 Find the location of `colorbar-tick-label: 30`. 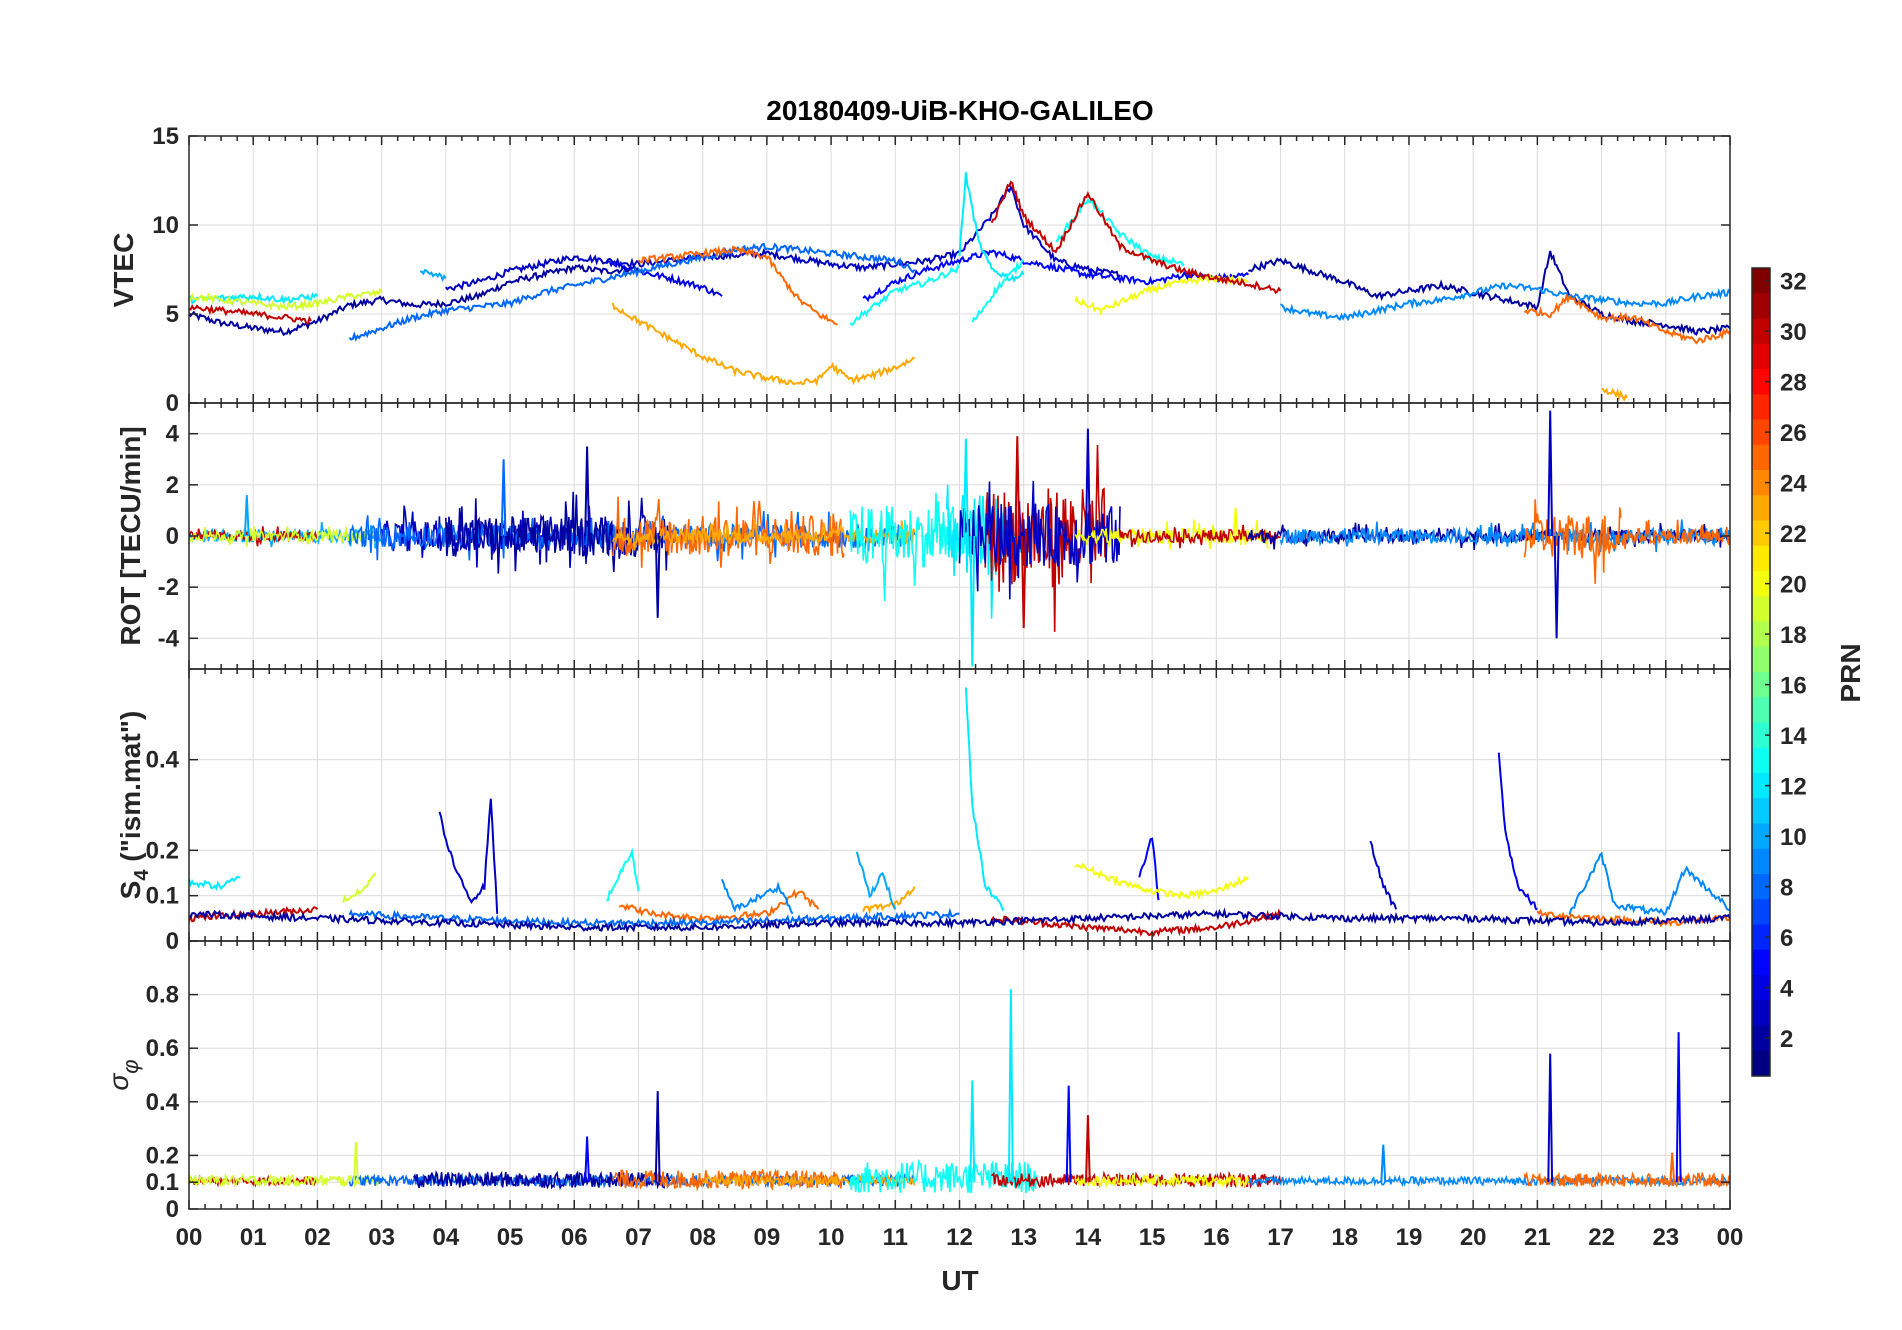

colorbar-tick-label: 30 is located at coordinates (1793, 332).